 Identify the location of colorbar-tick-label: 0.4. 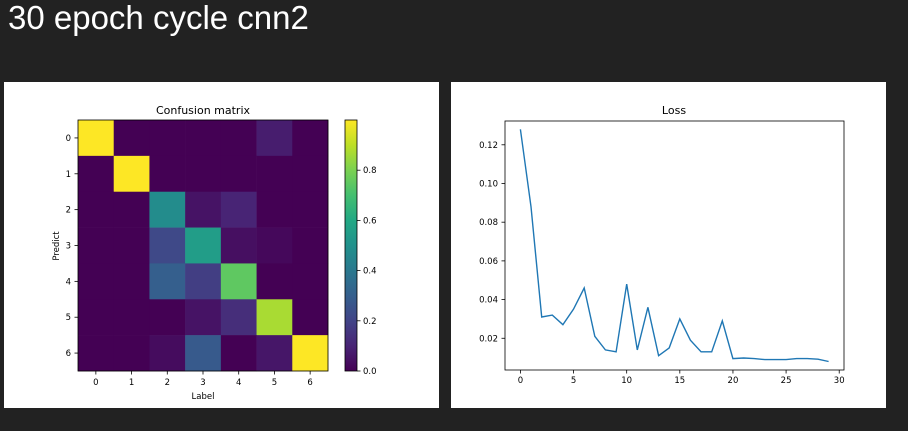
(370, 272).